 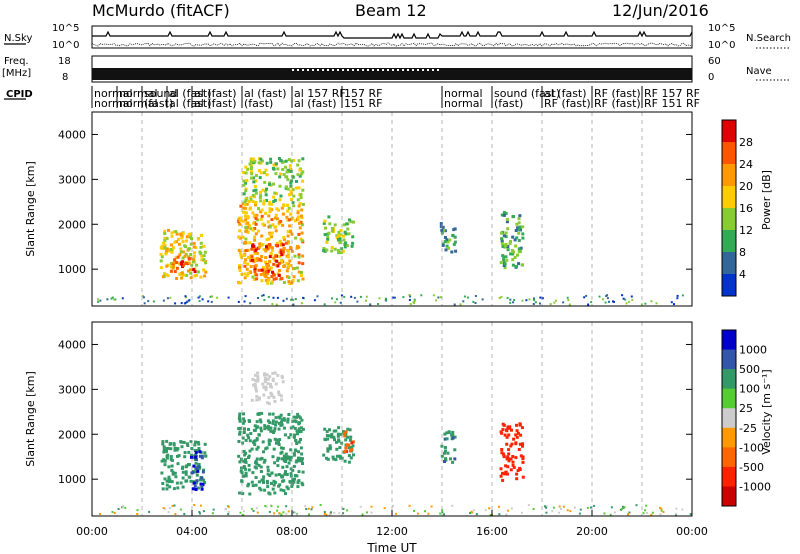 What do you see at coordinates (749, 369) in the screenshot?
I see `colorbar-tick-label: 500` at bounding box center [749, 369].